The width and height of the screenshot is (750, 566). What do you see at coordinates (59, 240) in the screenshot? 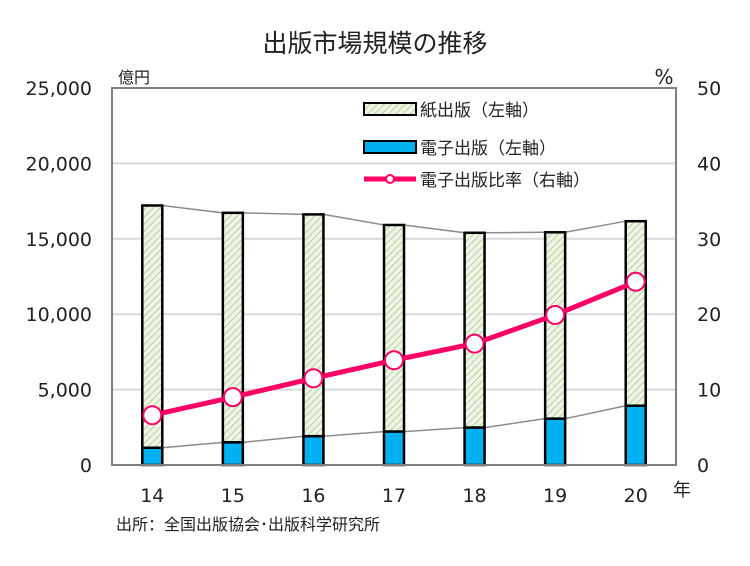
I see `left-tick-label: 15,000` at bounding box center [59, 240].